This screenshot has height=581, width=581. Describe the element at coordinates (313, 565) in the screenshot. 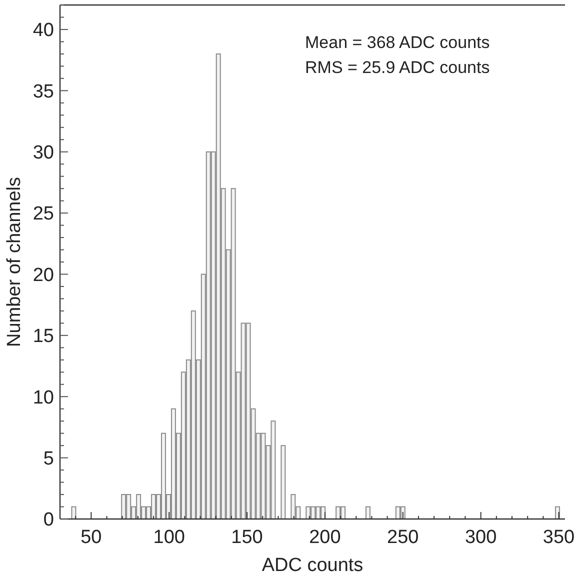

I see `x-axis-title: ADC counts` at that location.